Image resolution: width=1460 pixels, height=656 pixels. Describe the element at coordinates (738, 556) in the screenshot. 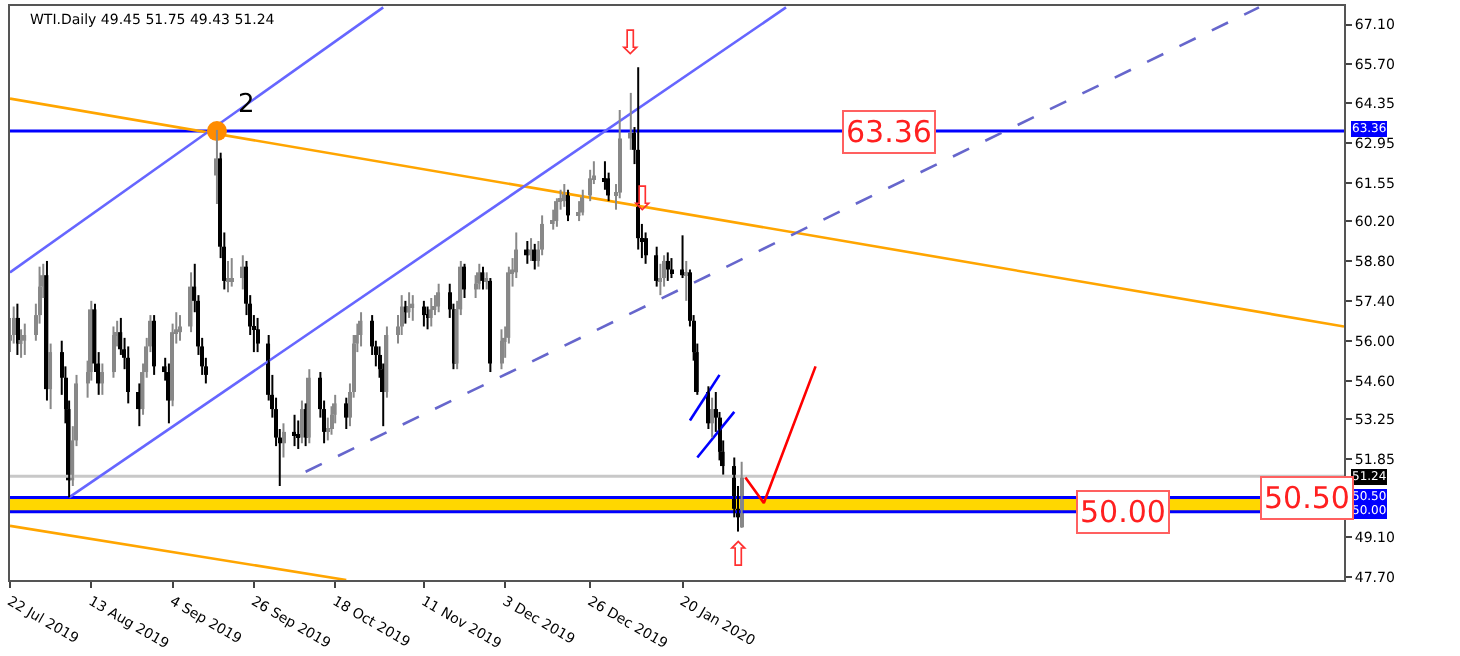

I see `annotation: ⇧` at that location.